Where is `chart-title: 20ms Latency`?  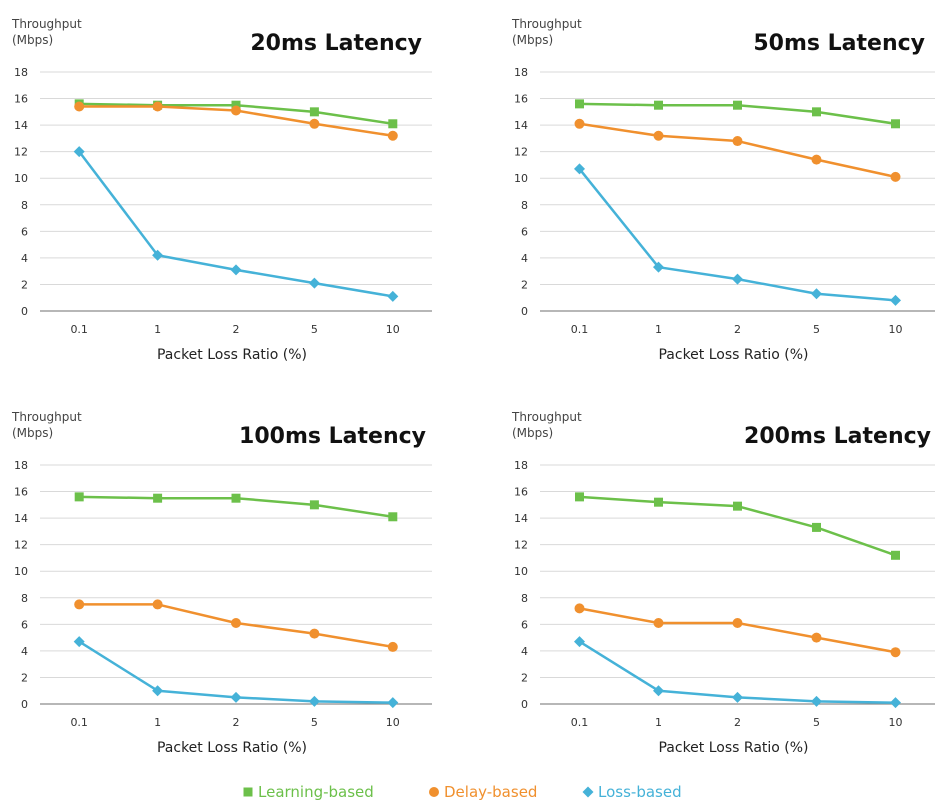 chart-title: 20ms Latency is located at coordinates (336, 43).